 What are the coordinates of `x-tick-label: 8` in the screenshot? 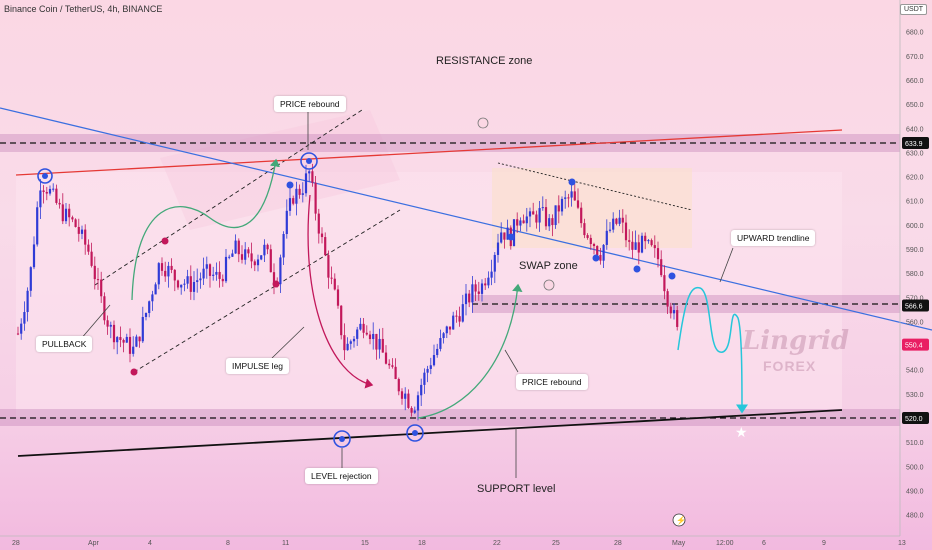 It's located at (228, 543).